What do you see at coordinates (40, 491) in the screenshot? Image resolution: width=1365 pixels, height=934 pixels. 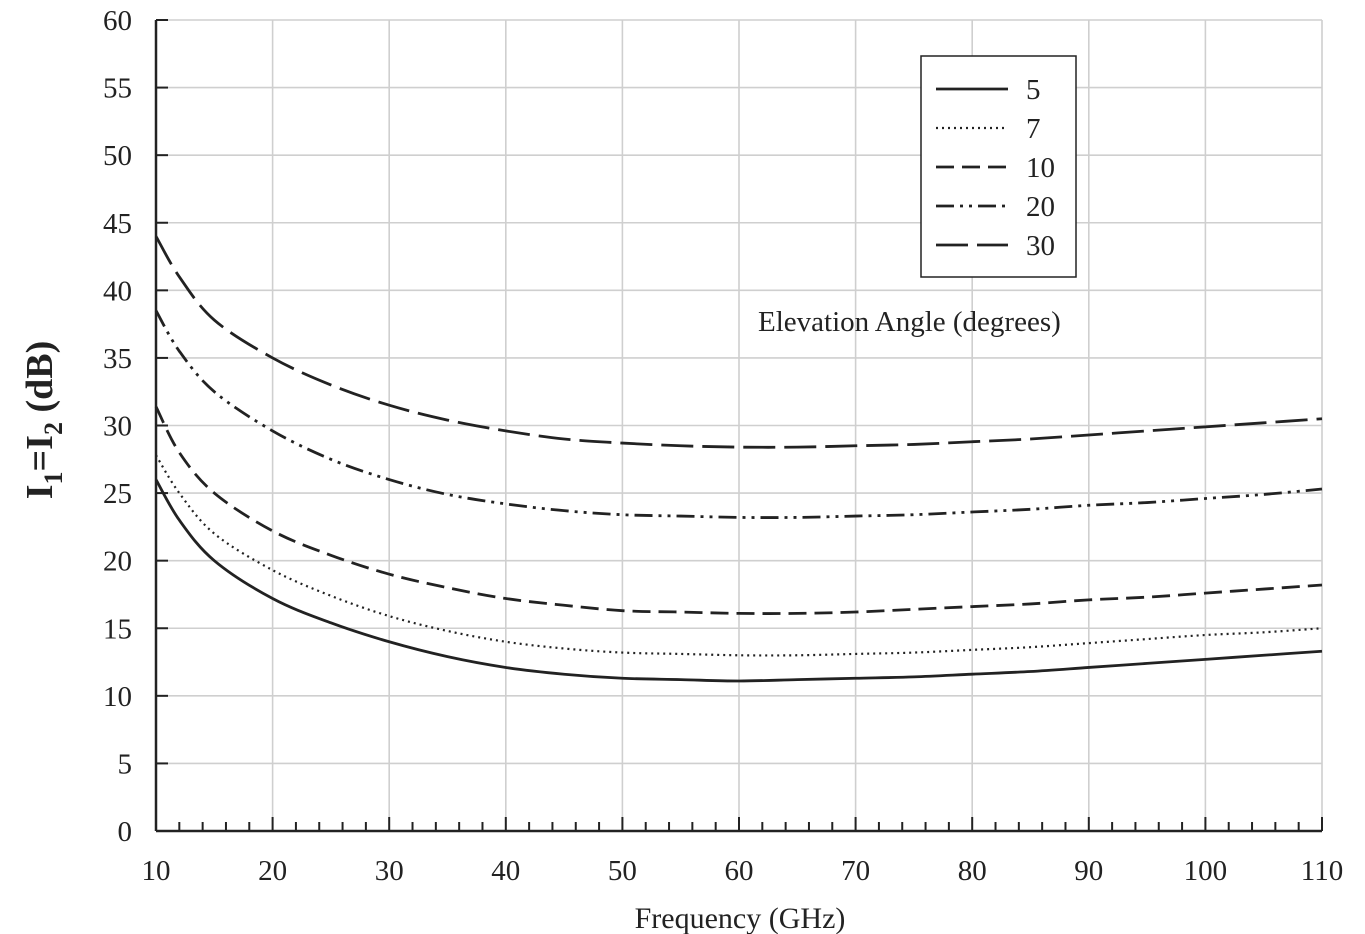 I see `y-axis-title-main: I` at bounding box center [40, 491].